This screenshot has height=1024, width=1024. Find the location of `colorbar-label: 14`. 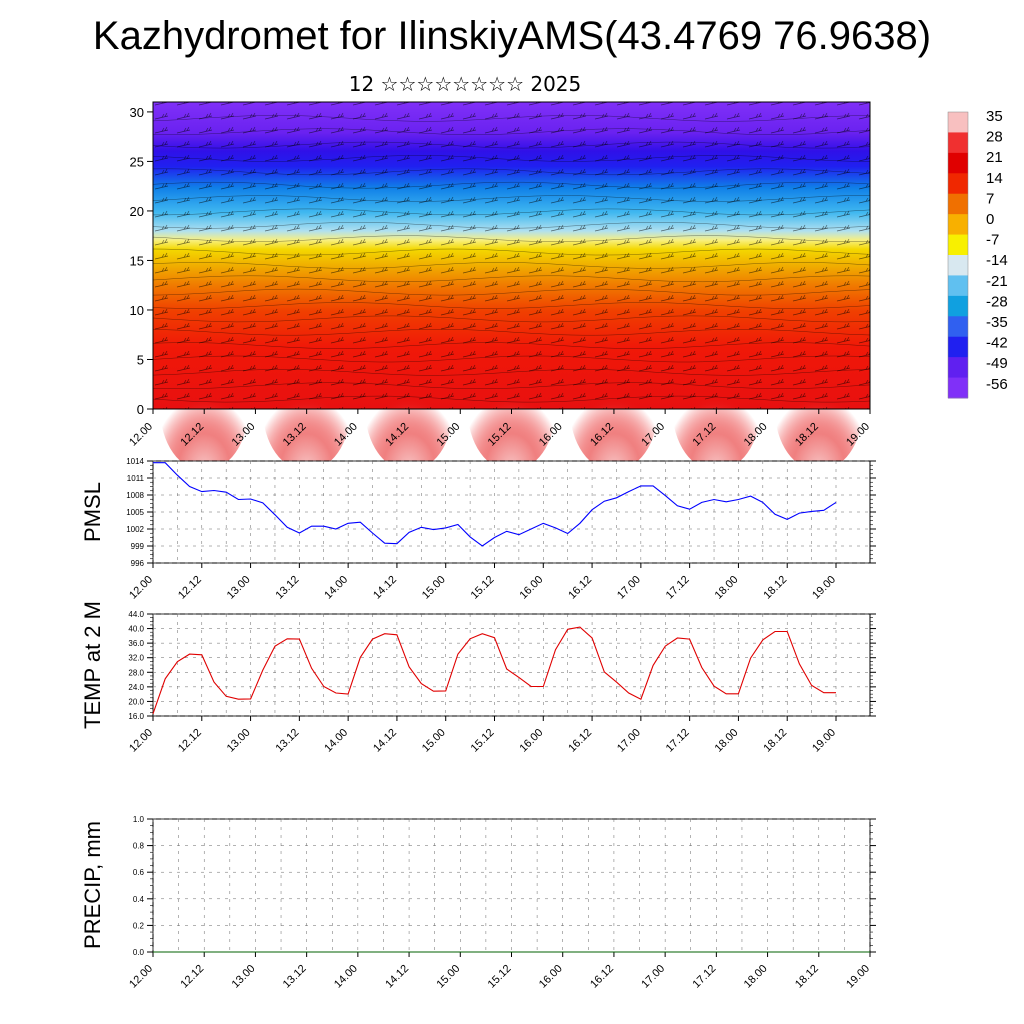

colorbar-label: 14 is located at coordinates (994, 178).